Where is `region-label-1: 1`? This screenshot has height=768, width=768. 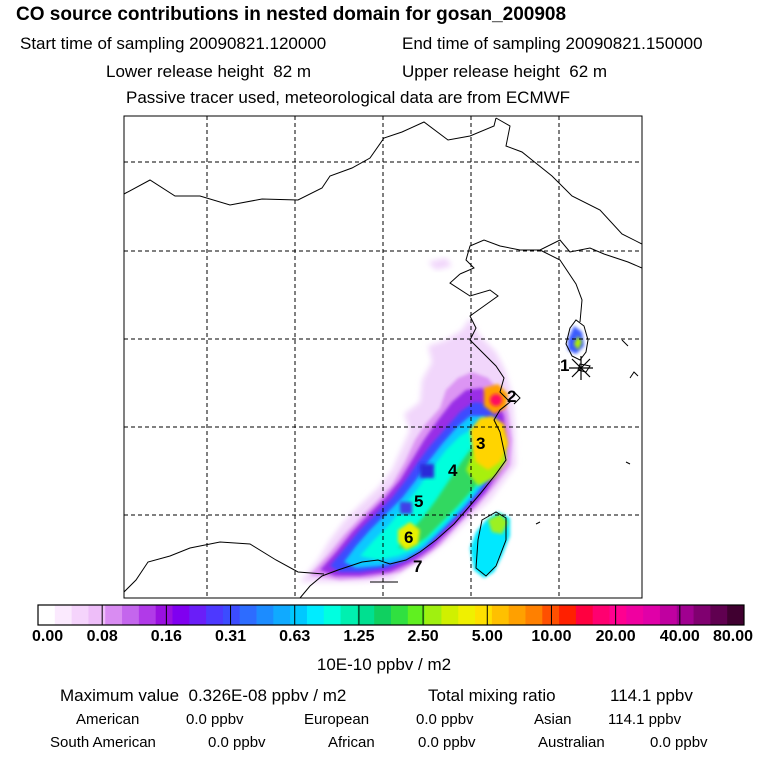 region-label-1: 1 is located at coordinates (564, 365).